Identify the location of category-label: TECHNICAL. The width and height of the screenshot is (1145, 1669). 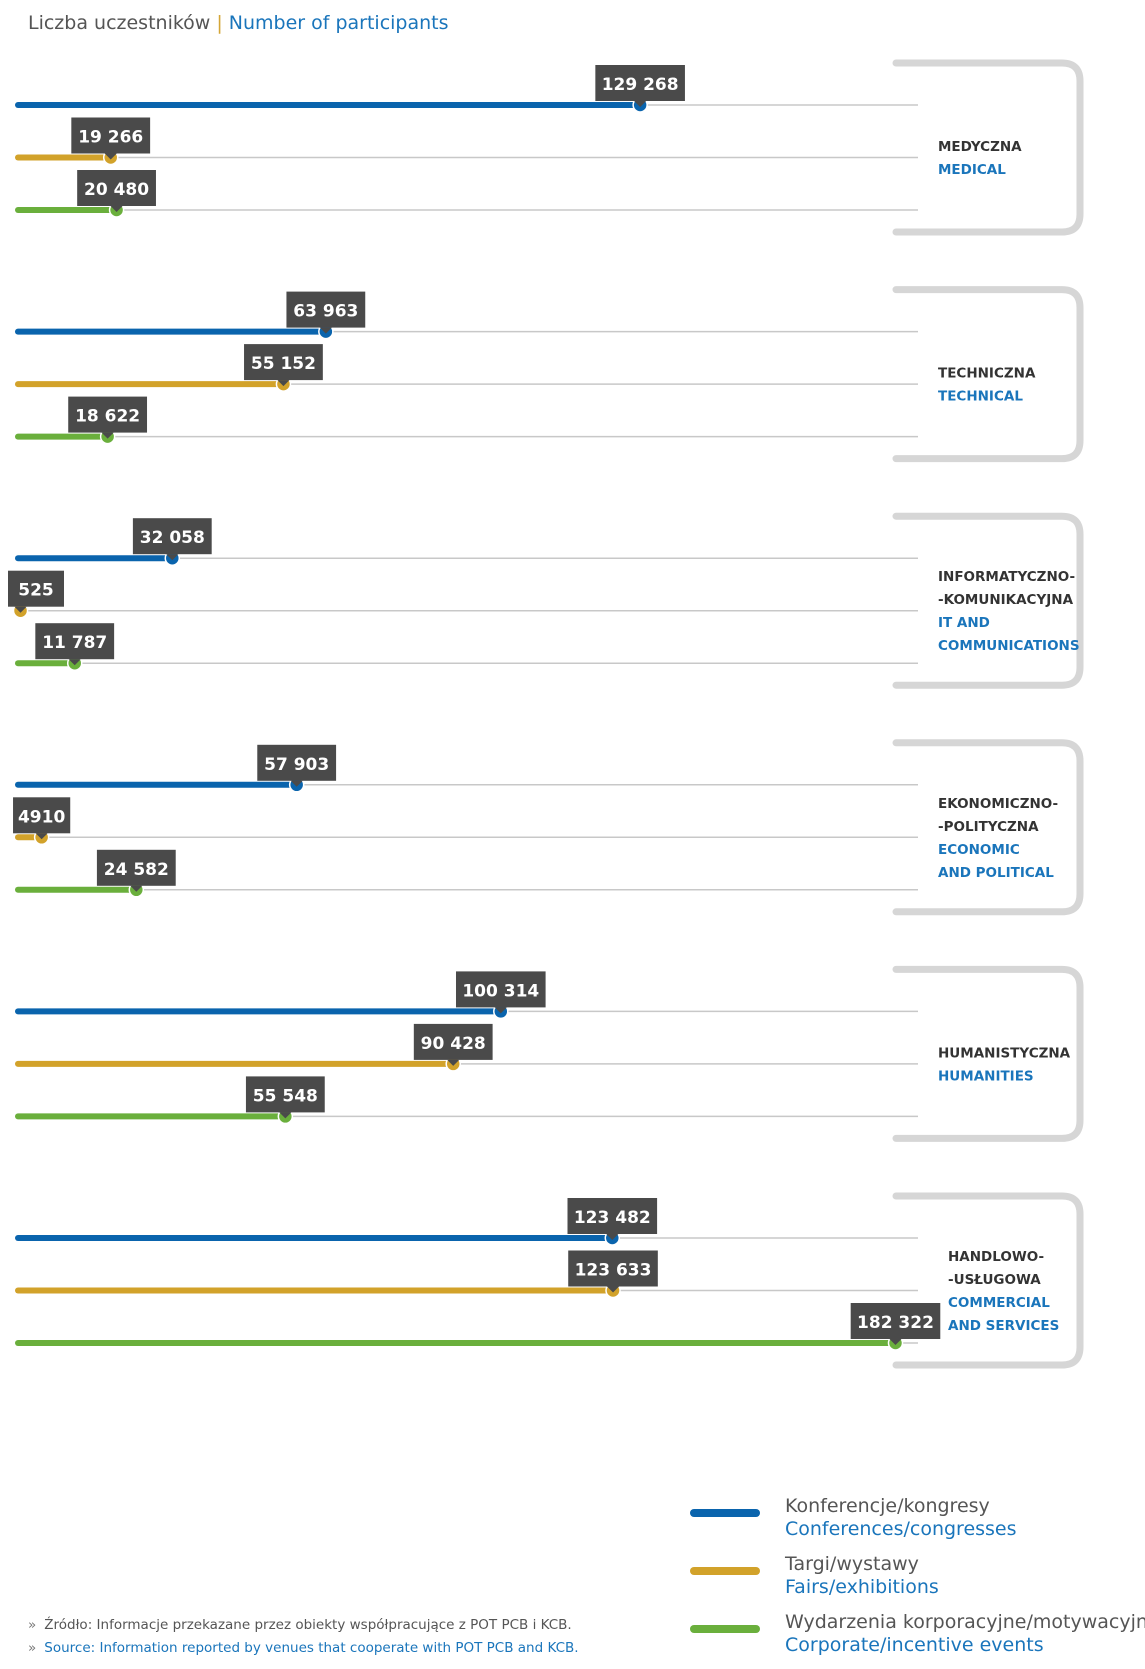
(980, 397).